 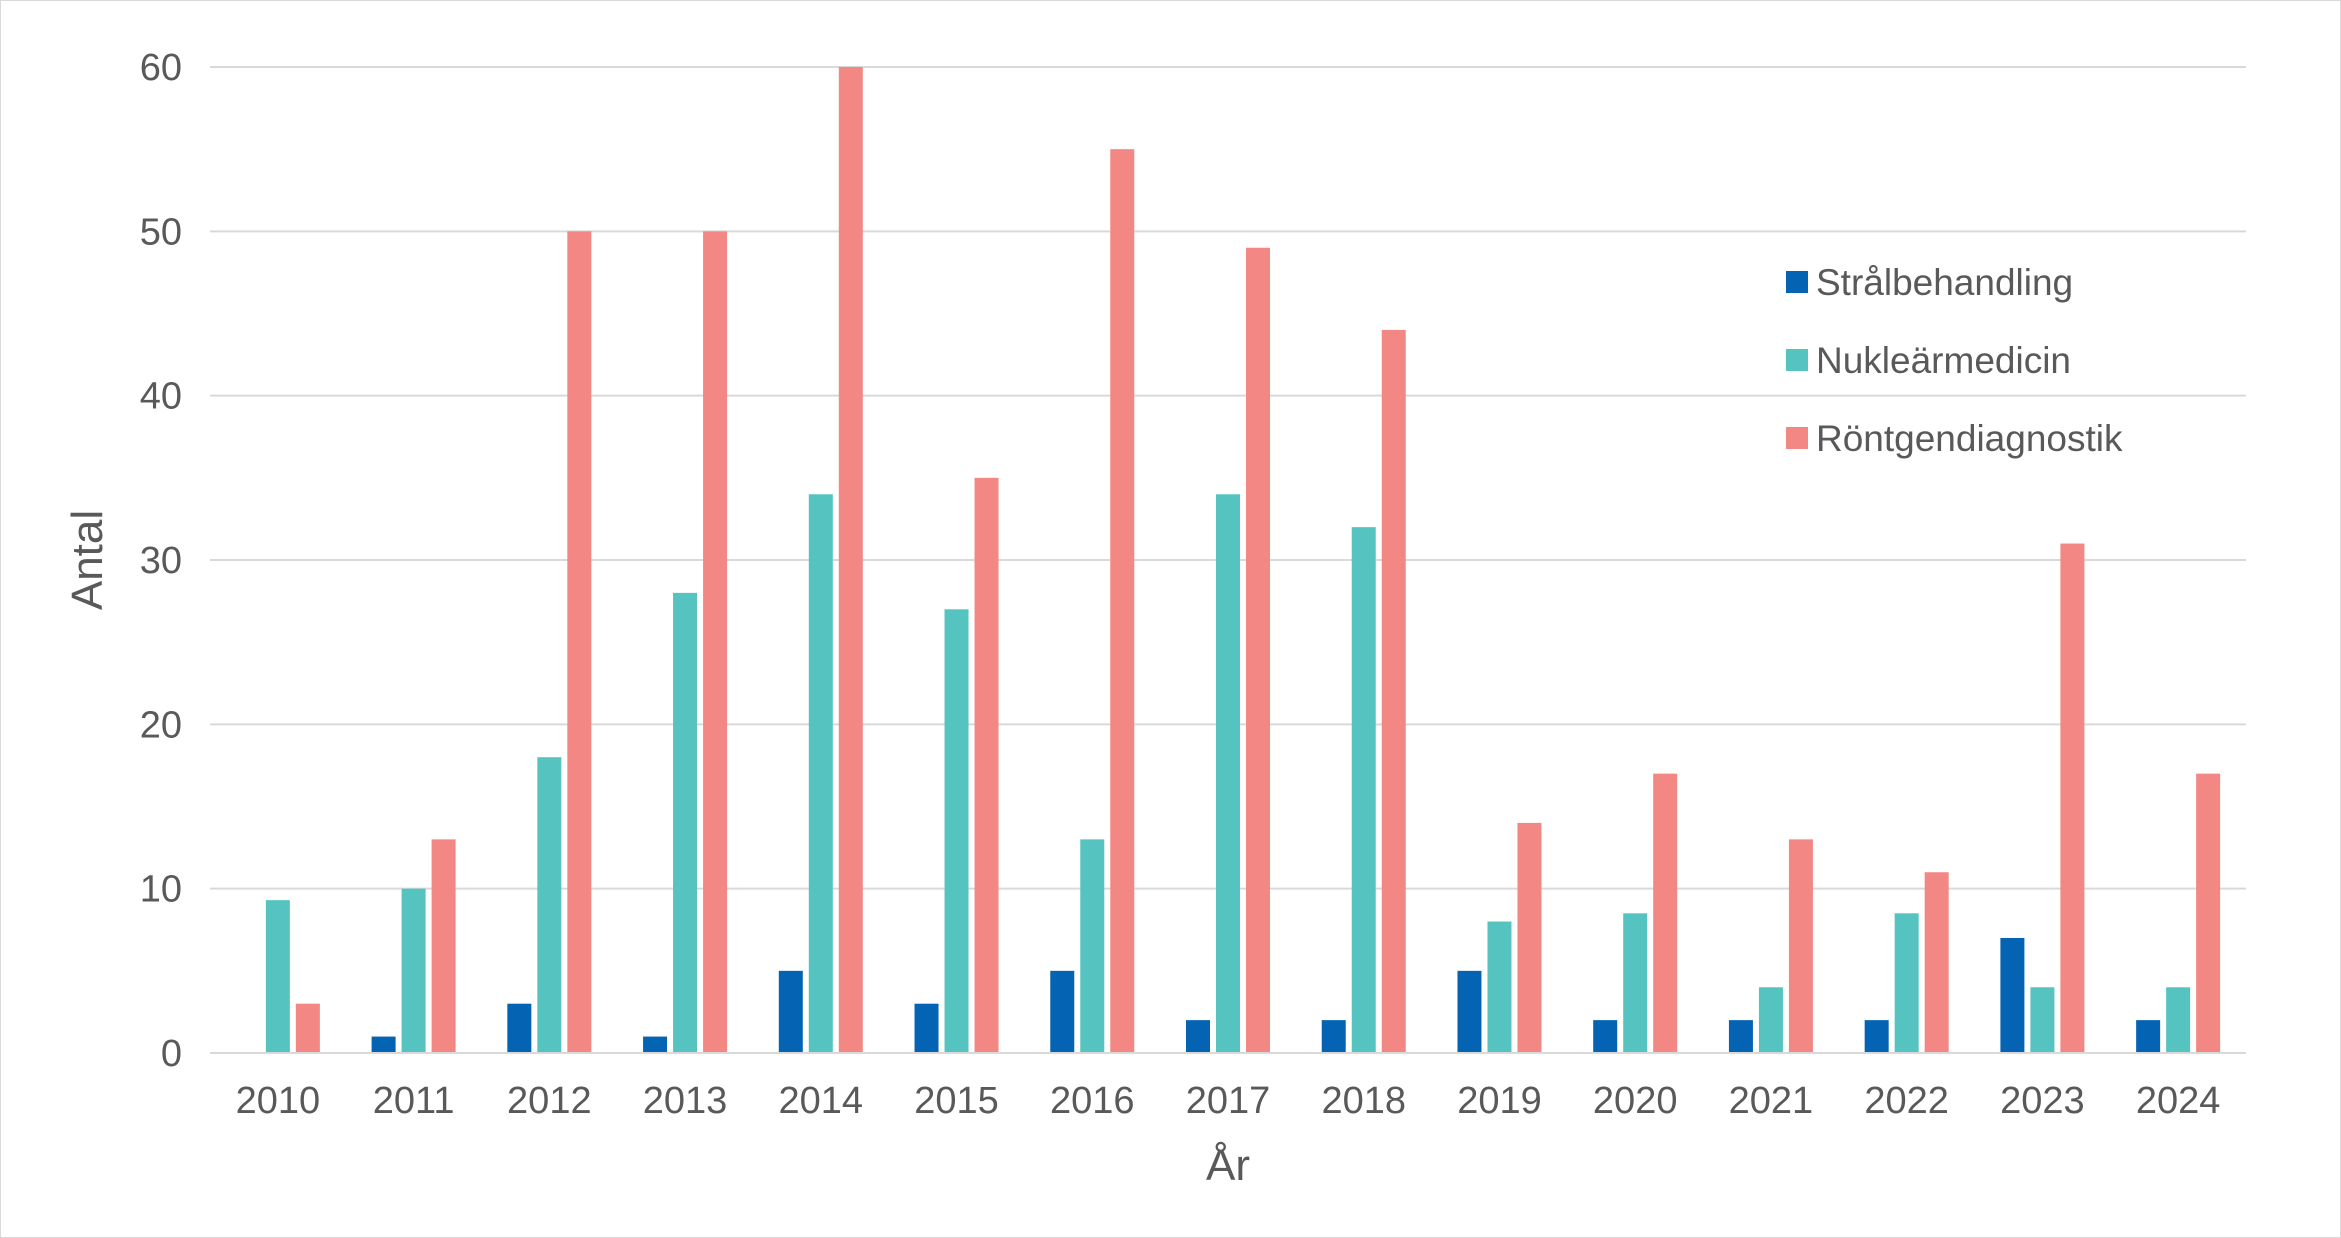 I want to click on bar-strålbehandling-2019, so click(x=1469, y=1011).